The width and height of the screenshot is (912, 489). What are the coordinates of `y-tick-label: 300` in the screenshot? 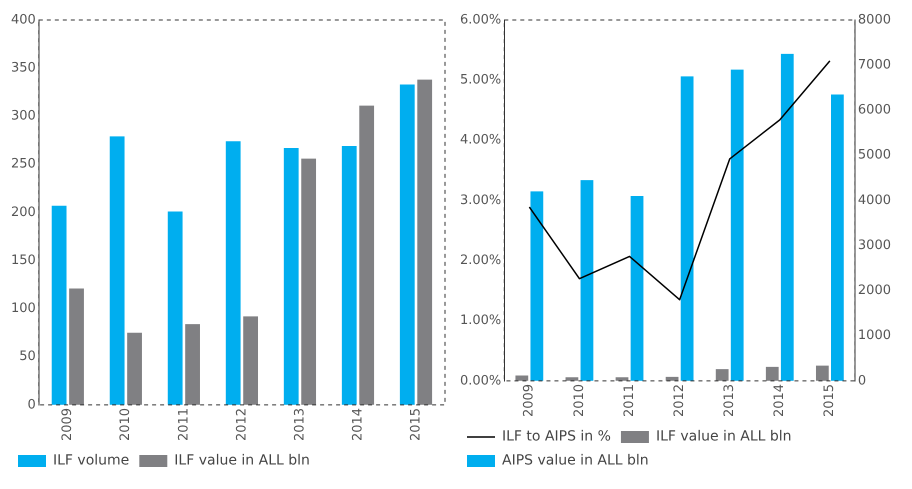 It's located at (23, 116).